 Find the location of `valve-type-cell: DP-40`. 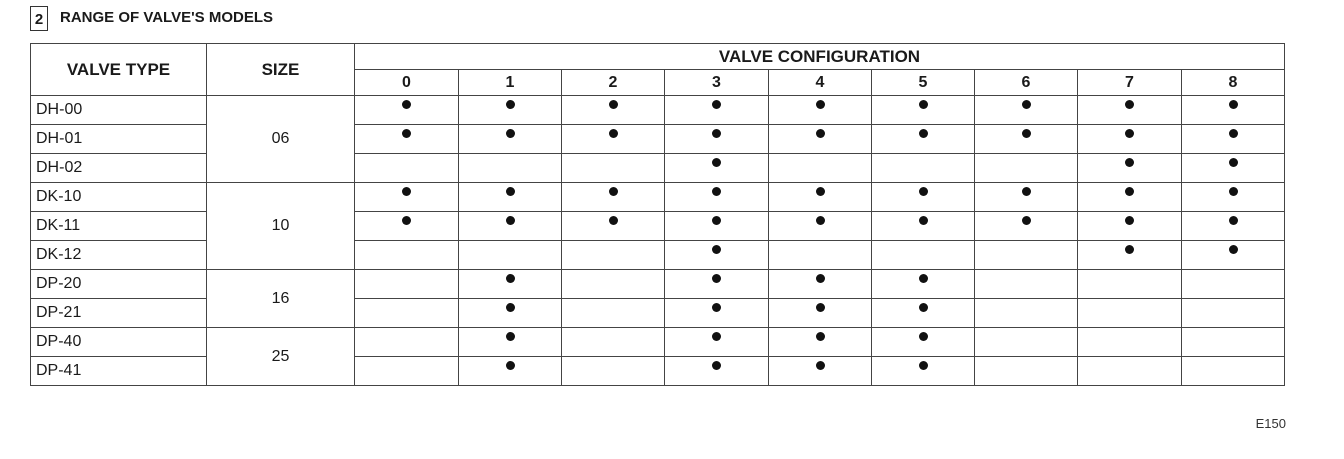

valve-type-cell: DP-40 is located at coordinates (118, 342).